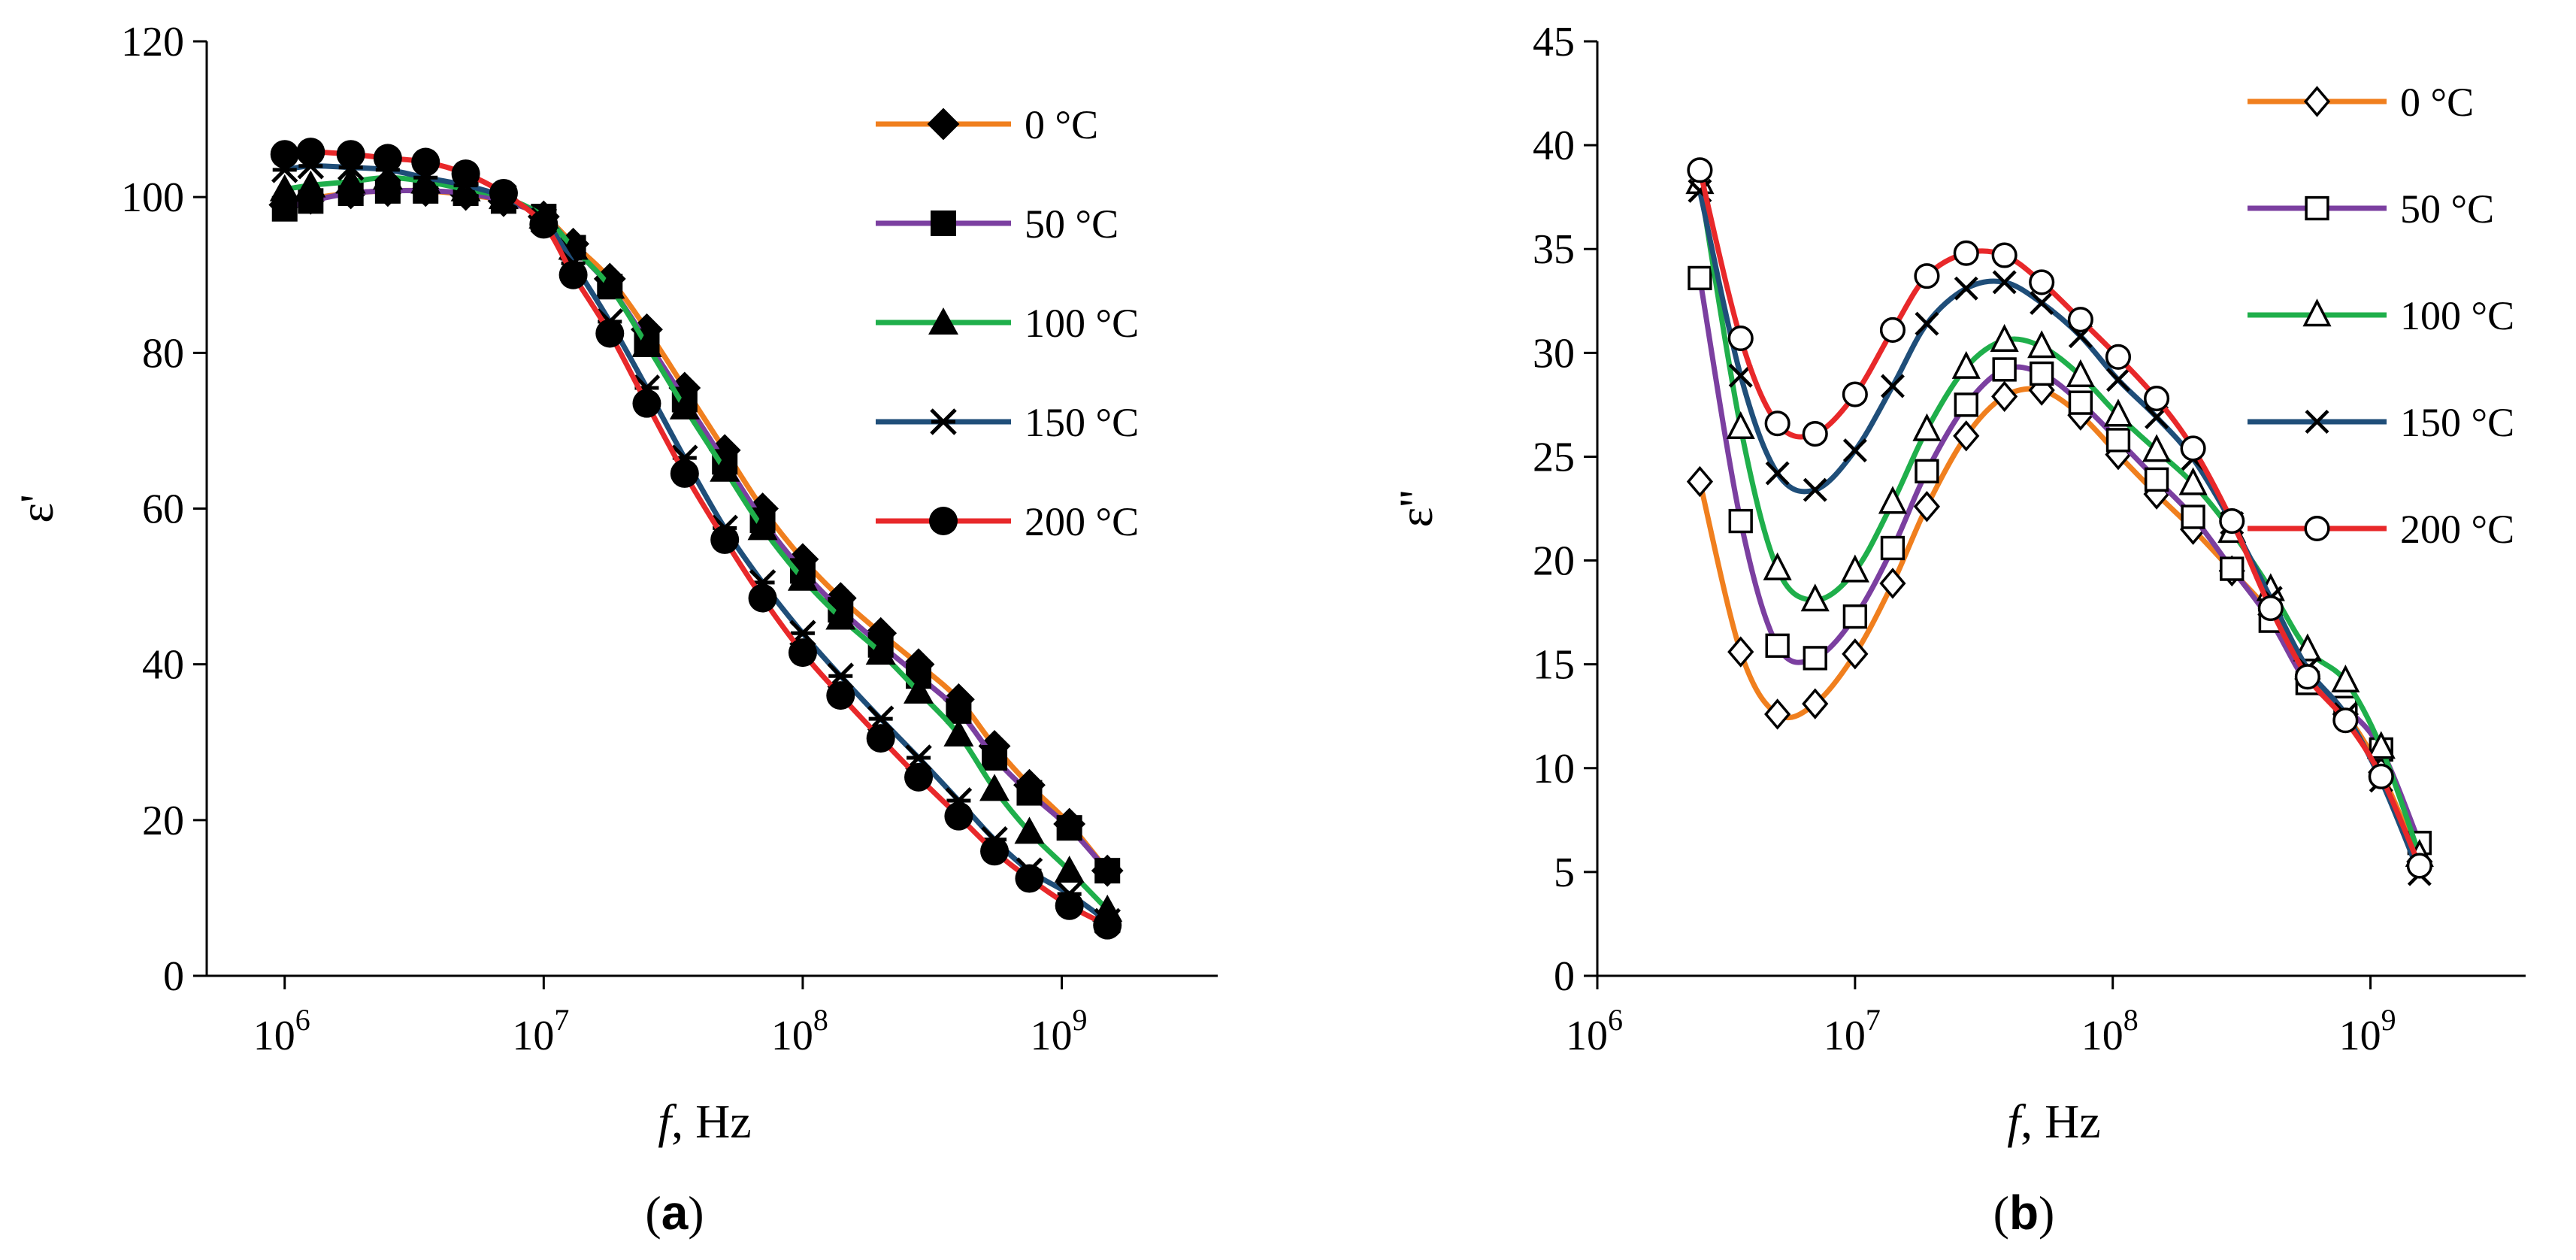  What do you see at coordinates (2388, 1020) in the screenshot?
I see `x-tick-exponent: 9` at bounding box center [2388, 1020].